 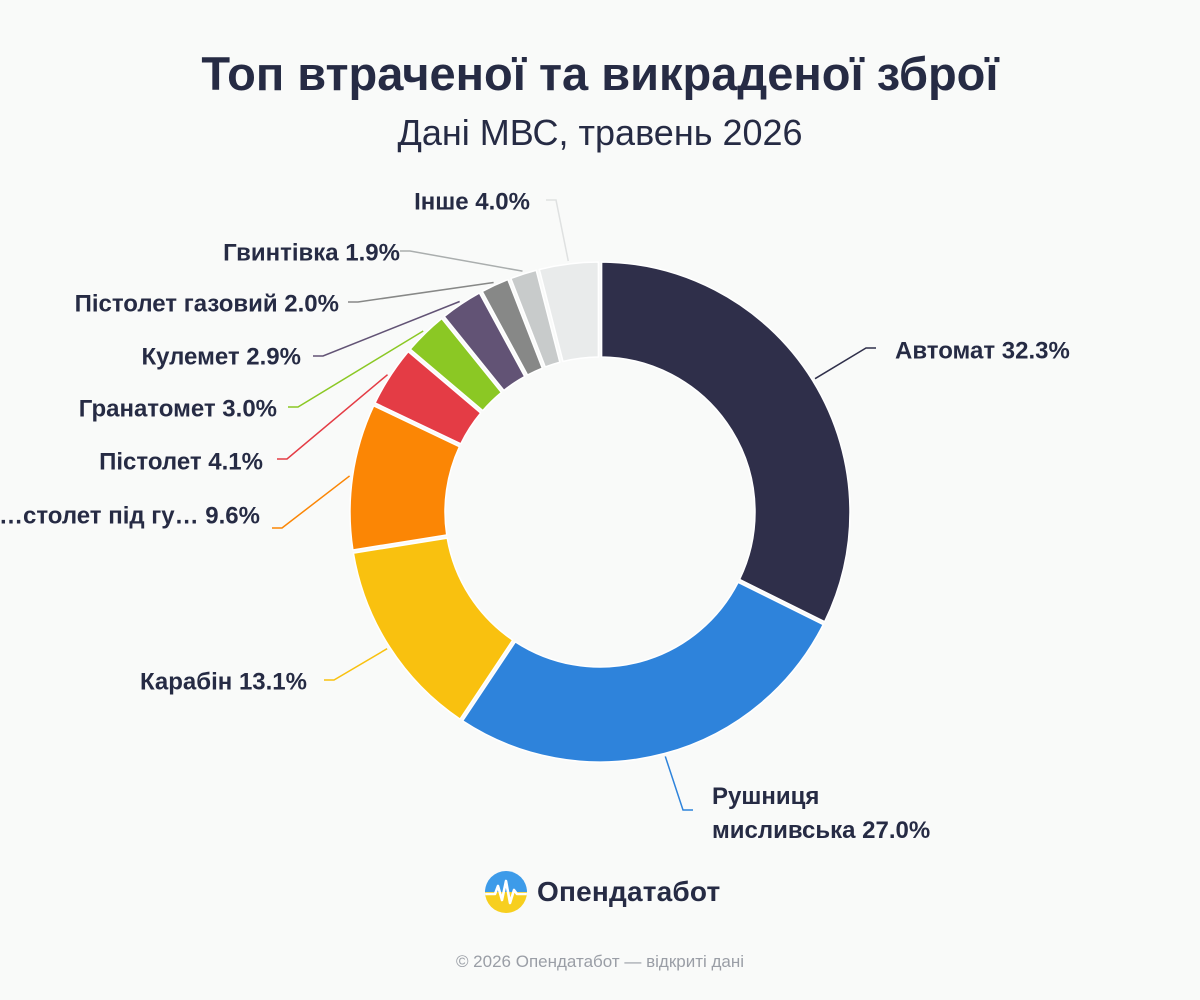 What do you see at coordinates (223, 681) in the screenshot?
I see `slice-label-3: Карабін 13.1%` at bounding box center [223, 681].